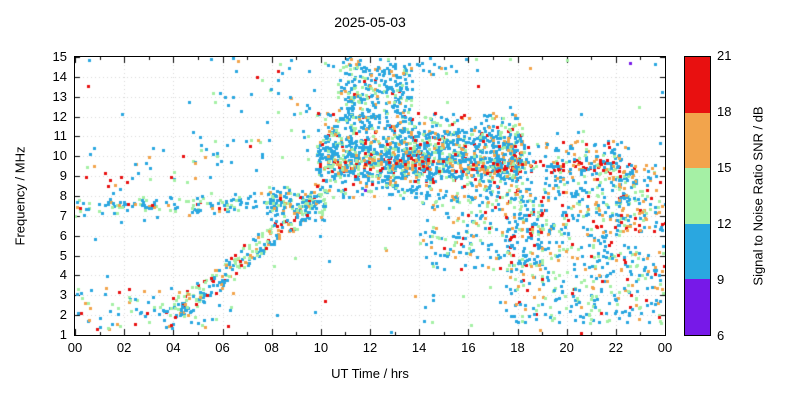  What do you see at coordinates (724, 167) in the screenshot?
I see `colorbar-tick-label: 15` at bounding box center [724, 167].